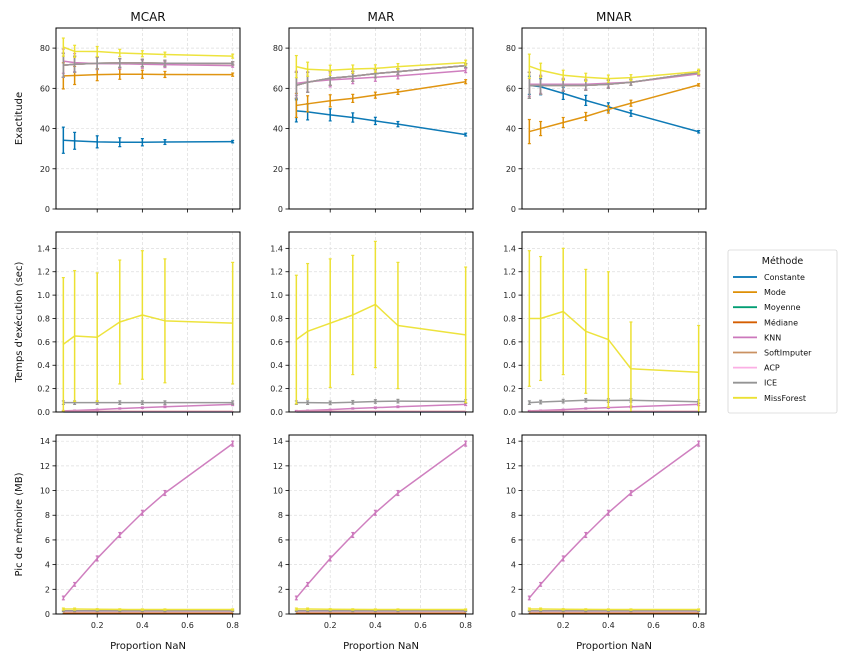  What do you see at coordinates (756, 368) in the screenshot?
I see `legend-item-acp: ACP` at bounding box center [756, 368].